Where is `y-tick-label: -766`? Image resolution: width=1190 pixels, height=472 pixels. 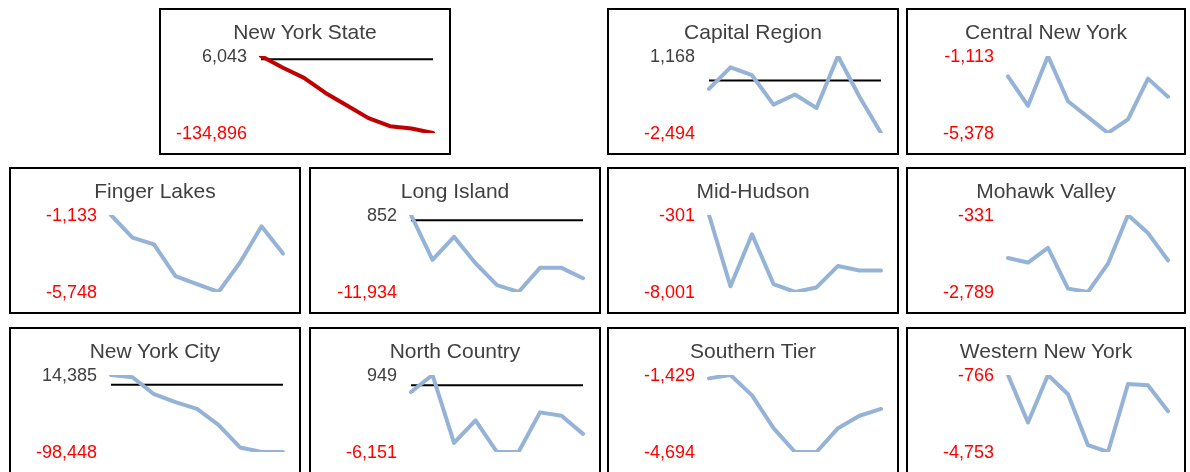
y-tick-label: -766 is located at coordinates (975, 375).